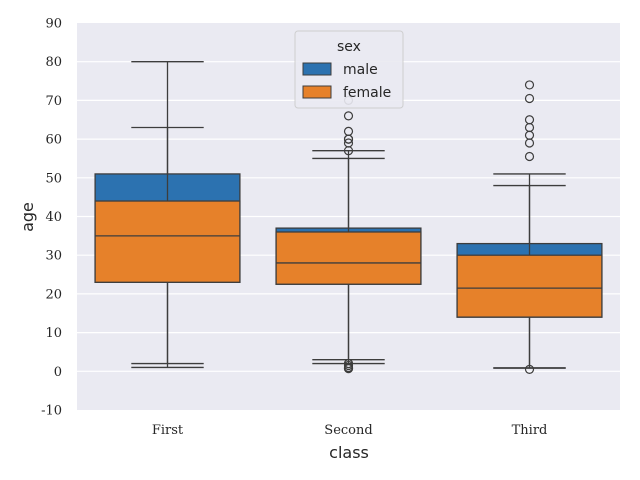 The image size is (640, 480). I want to click on y-tick-label: 60, so click(53, 140).